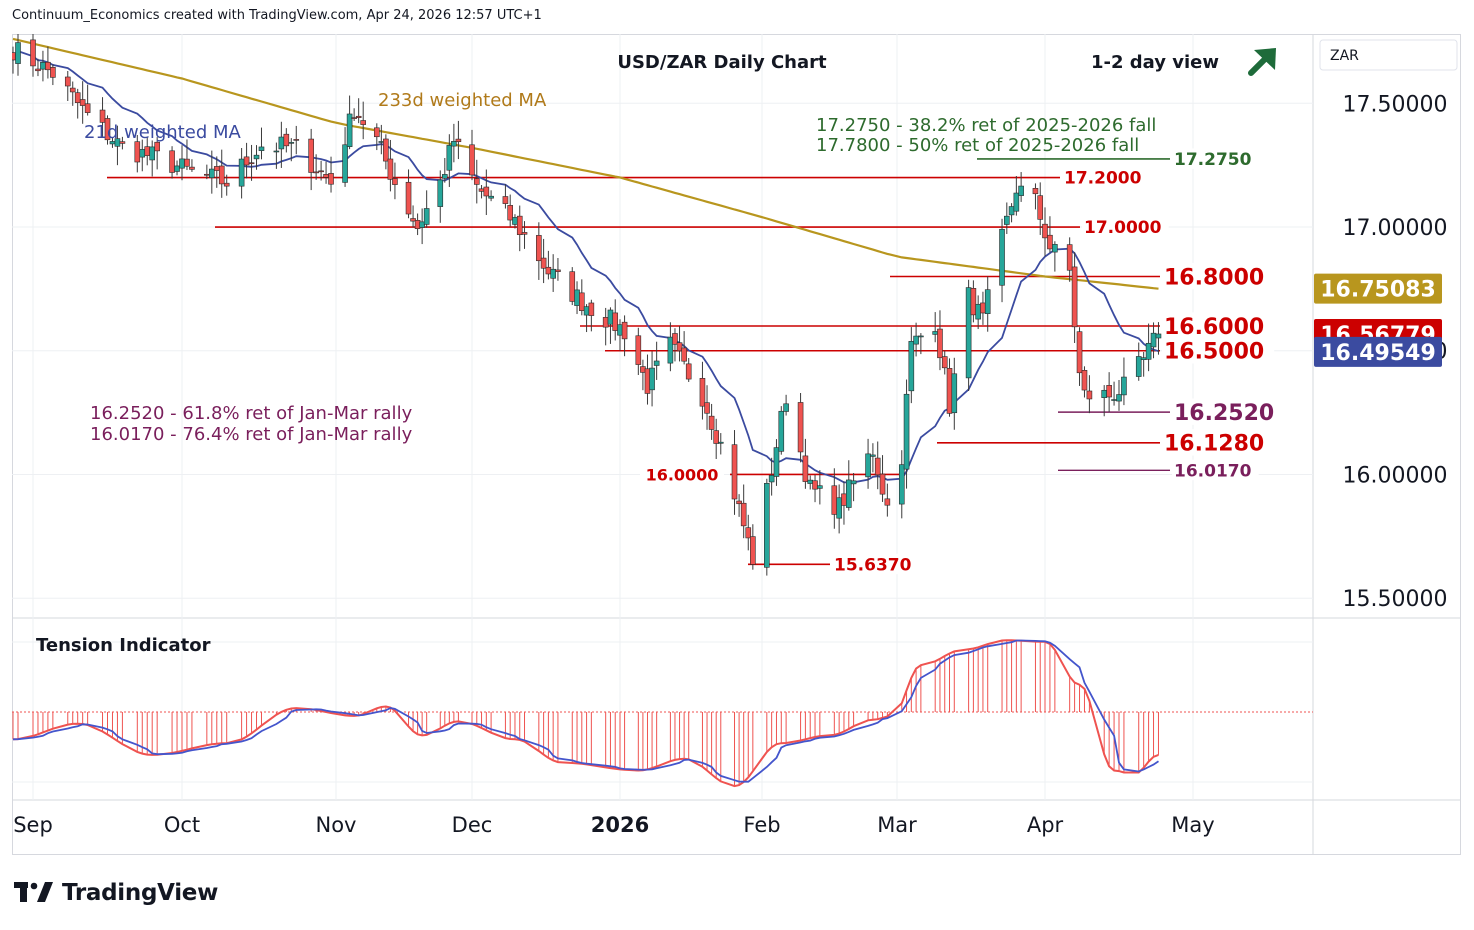  Describe the element at coordinates (1344, 56) in the screenshot. I see `currency-label: ZAR` at that location.